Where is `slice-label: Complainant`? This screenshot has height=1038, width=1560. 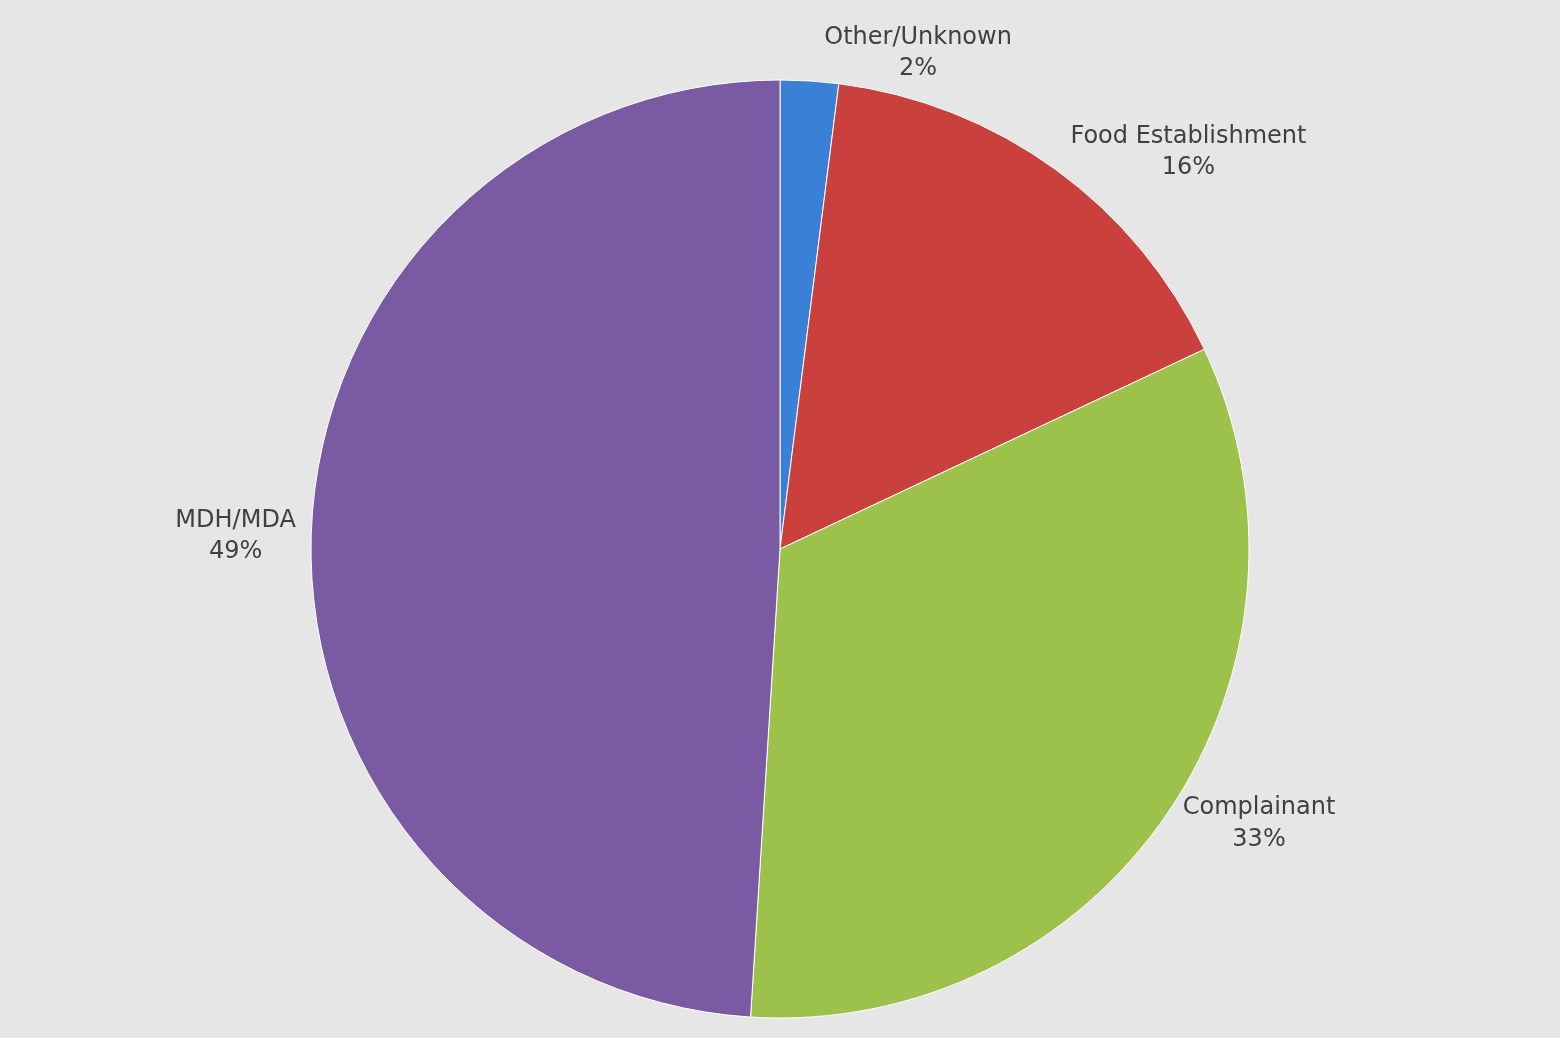
slice-label: Complainant is located at coordinates (1259, 806).